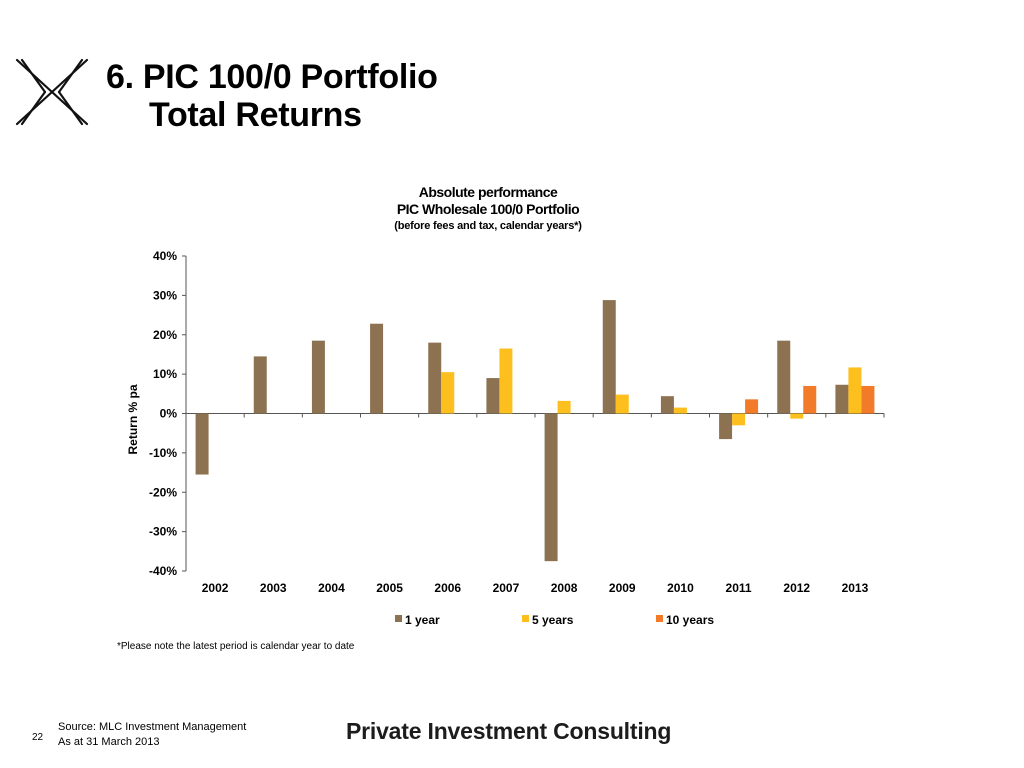  I want to click on y-tick-label: 0%, so click(169, 414).